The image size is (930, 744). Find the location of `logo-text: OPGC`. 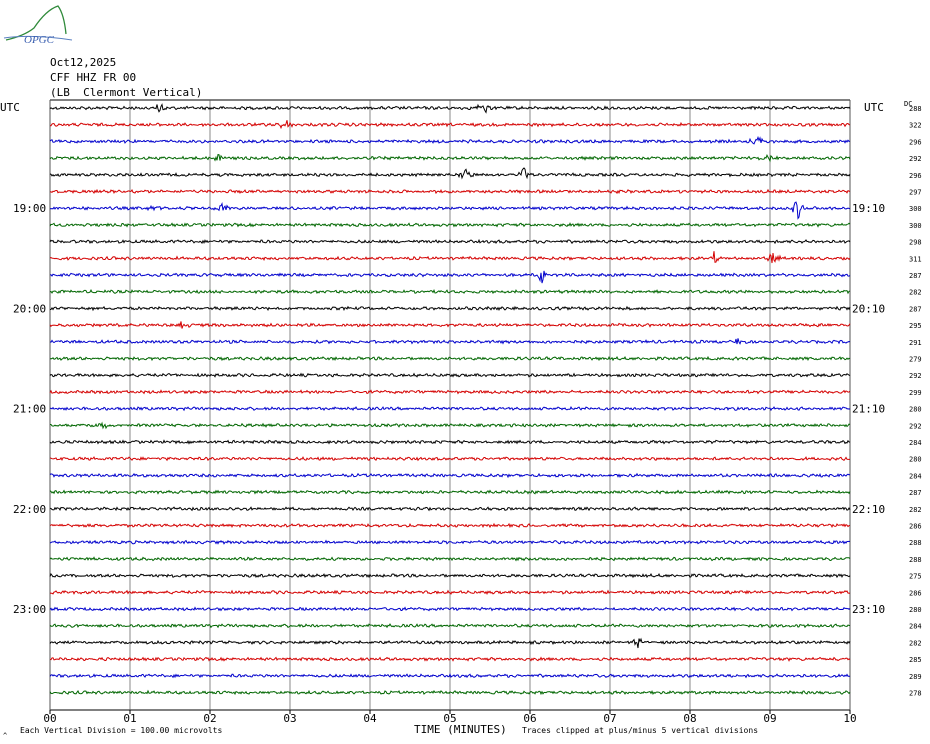

logo-text: OPGC is located at coordinates (39, 40).